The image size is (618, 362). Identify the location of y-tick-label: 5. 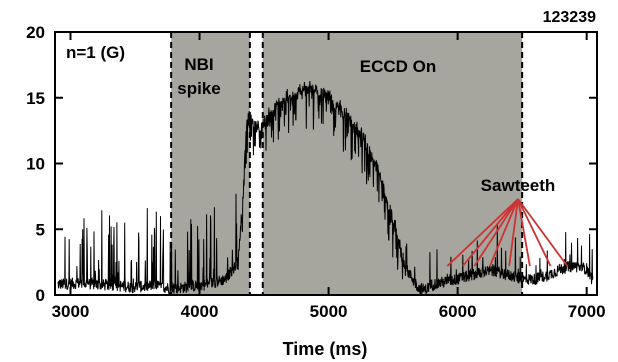
(40, 229).